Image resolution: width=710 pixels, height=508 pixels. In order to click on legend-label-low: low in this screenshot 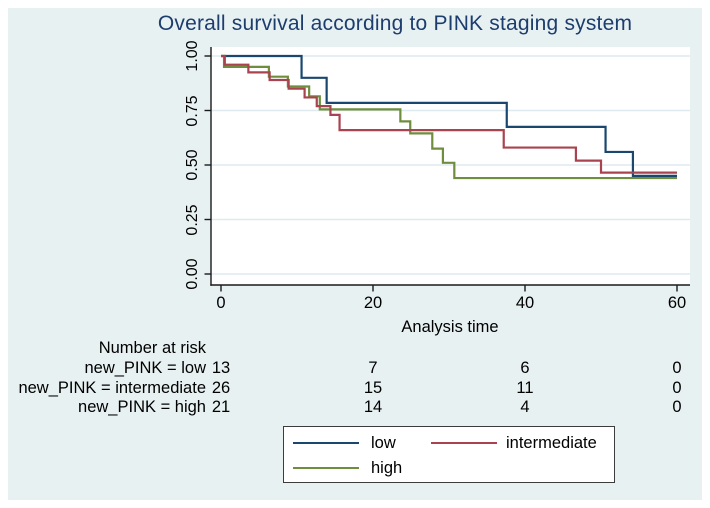, I will do `click(383, 443)`.